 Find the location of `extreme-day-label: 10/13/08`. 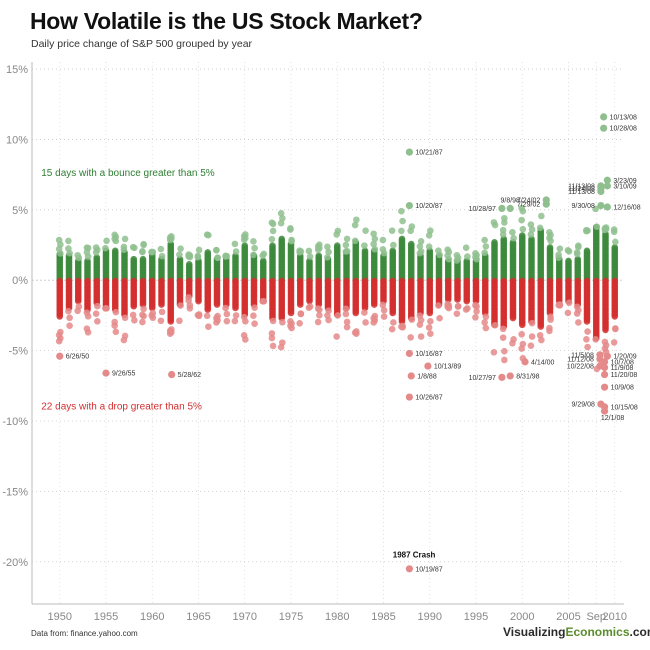

extreme-day-label: 10/13/08 is located at coordinates (623, 117).